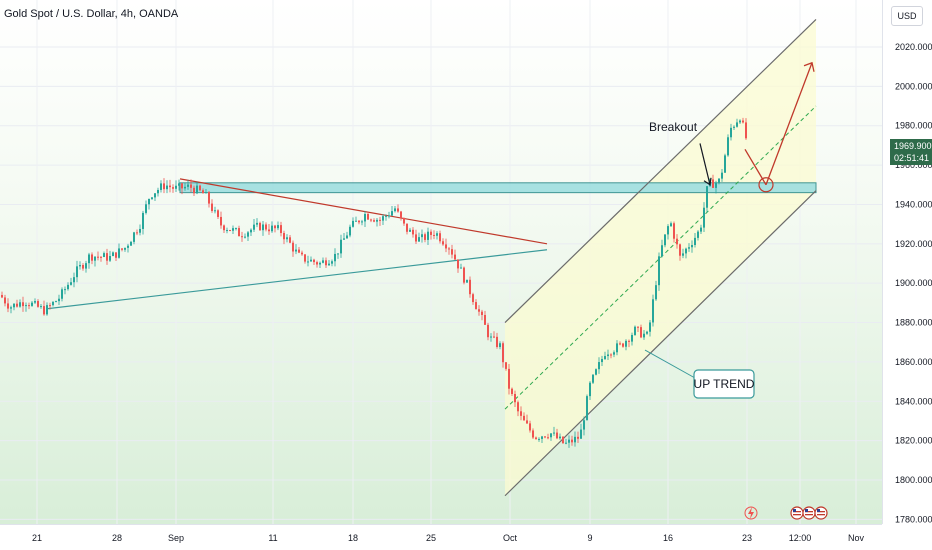 The height and width of the screenshot is (550, 932). I want to click on y-tick-label: 1800.000, so click(913, 480).